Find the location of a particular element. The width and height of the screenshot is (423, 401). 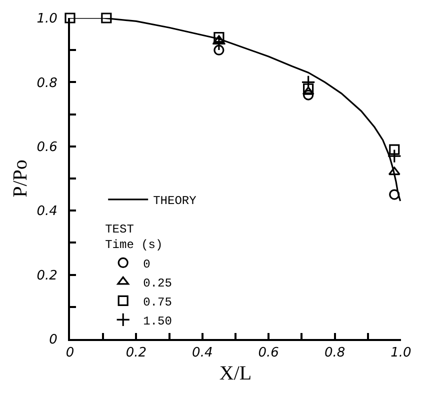

x-tick-label: 0.8 is located at coordinates (335, 353).